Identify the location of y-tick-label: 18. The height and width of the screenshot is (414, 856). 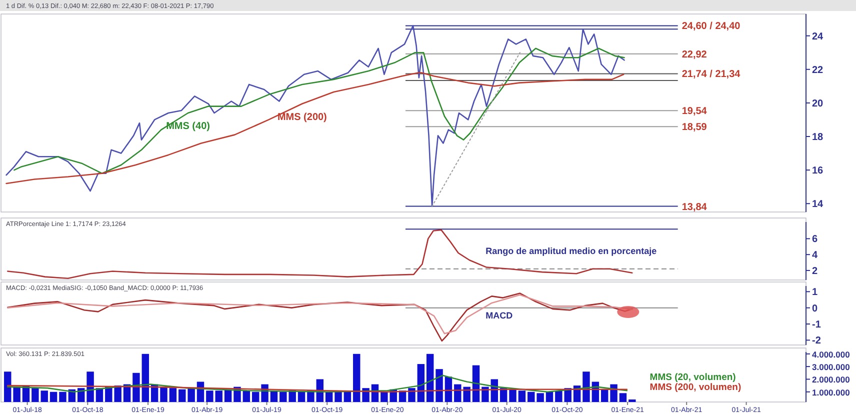
(818, 137).